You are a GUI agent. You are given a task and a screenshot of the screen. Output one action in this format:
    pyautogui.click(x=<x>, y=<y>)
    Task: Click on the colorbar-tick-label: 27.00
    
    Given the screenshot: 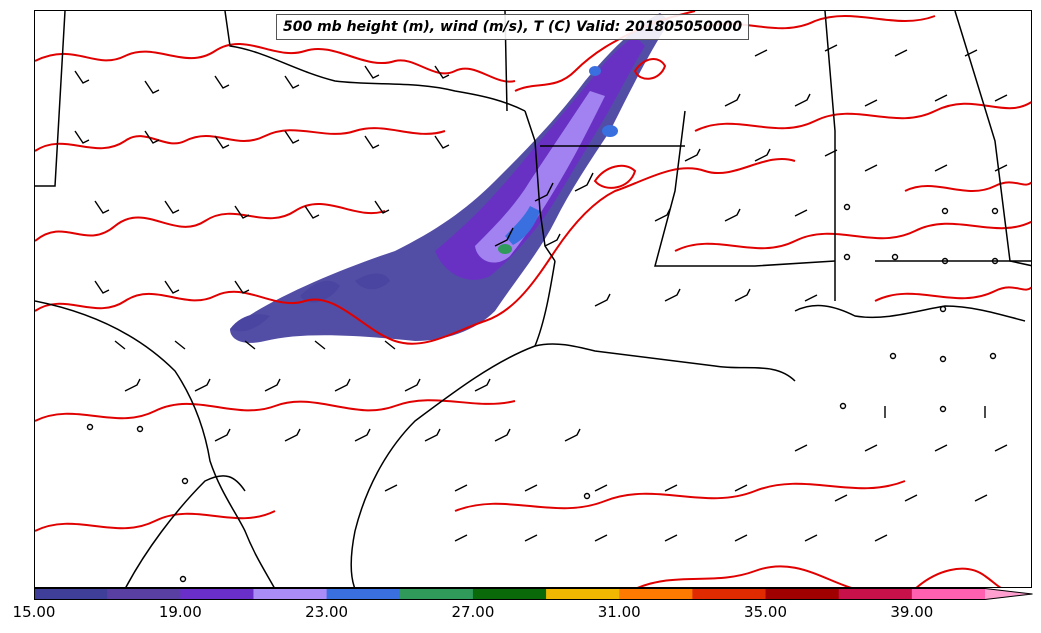 What is the action you would take?
    pyautogui.click(x=473, y=612)
    